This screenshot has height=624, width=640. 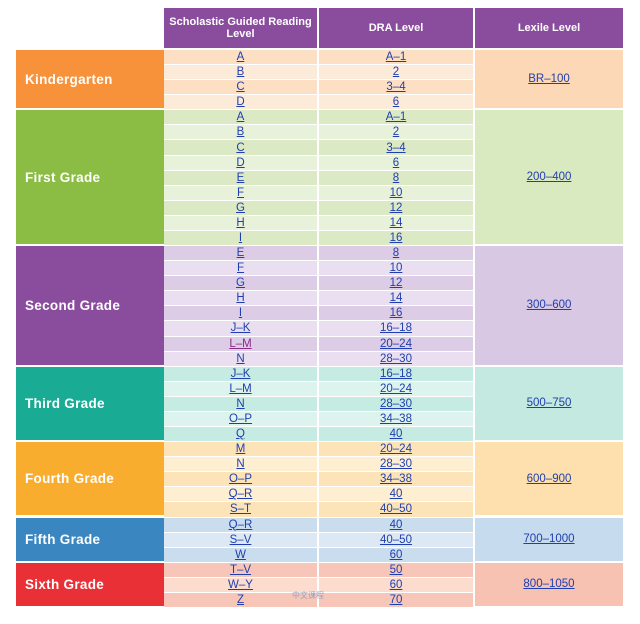 What do you see at coordinates (240, 449) in the screenshot?
I see `guided-reading-link: M` at bounding box center [240, 449].